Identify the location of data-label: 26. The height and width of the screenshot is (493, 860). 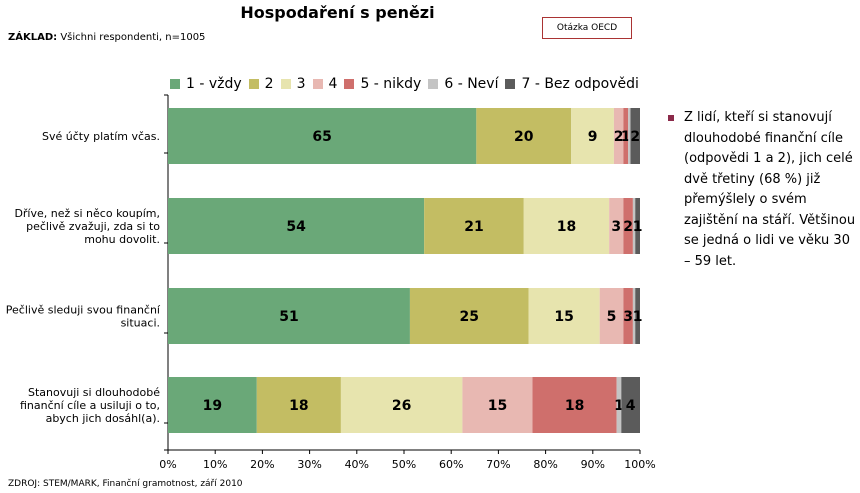
(401, 406).